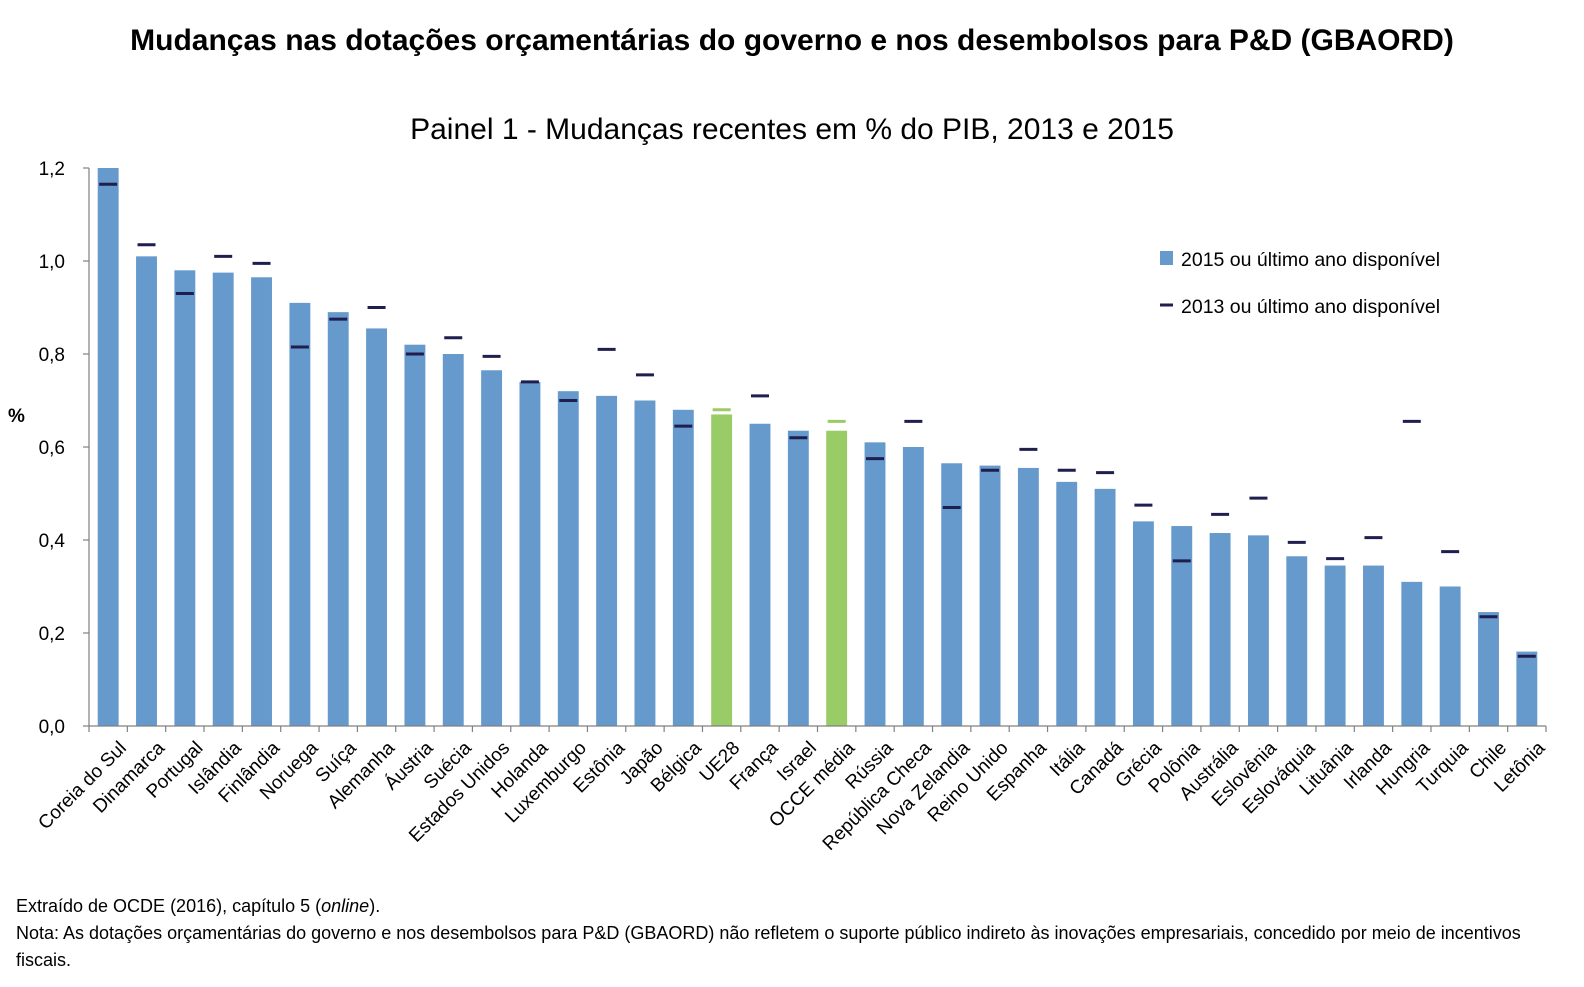 Image resolution: width=1584 pixels, height=987 pixels. I want to click on y-tick-label: 0,2, so click(52, 634).